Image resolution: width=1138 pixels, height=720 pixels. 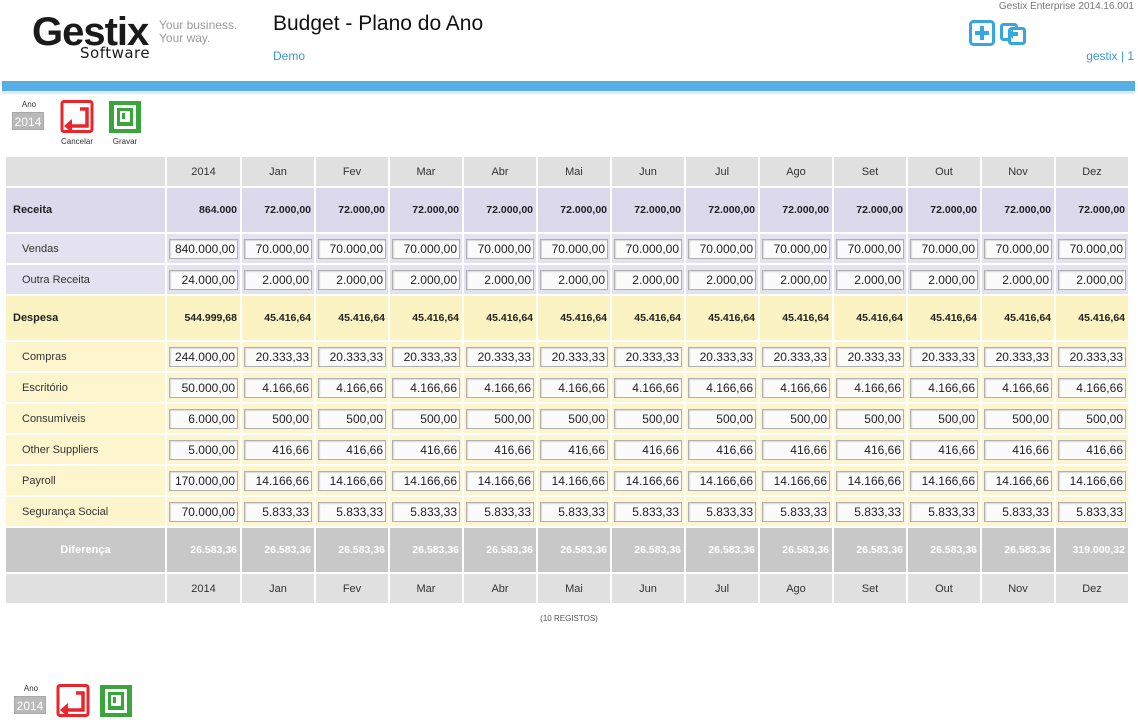 I want to click on user-info-link: gestix | 1, so click(x=1110, y=56).